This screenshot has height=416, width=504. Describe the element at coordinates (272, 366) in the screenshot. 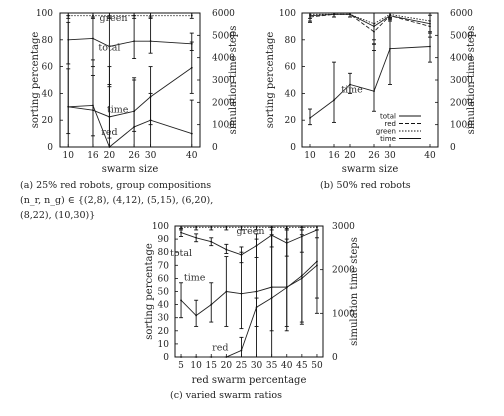

I see `x-tick-label: 35` at that location.